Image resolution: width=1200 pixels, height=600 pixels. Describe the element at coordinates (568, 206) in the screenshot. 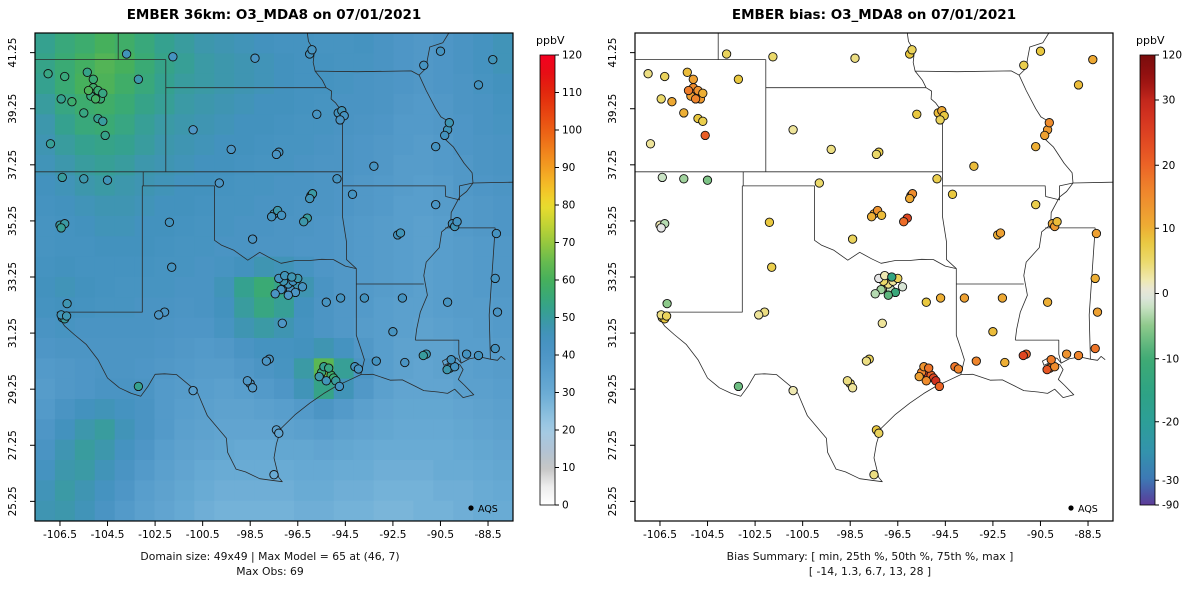

I see `svg-text: 80` at that location.